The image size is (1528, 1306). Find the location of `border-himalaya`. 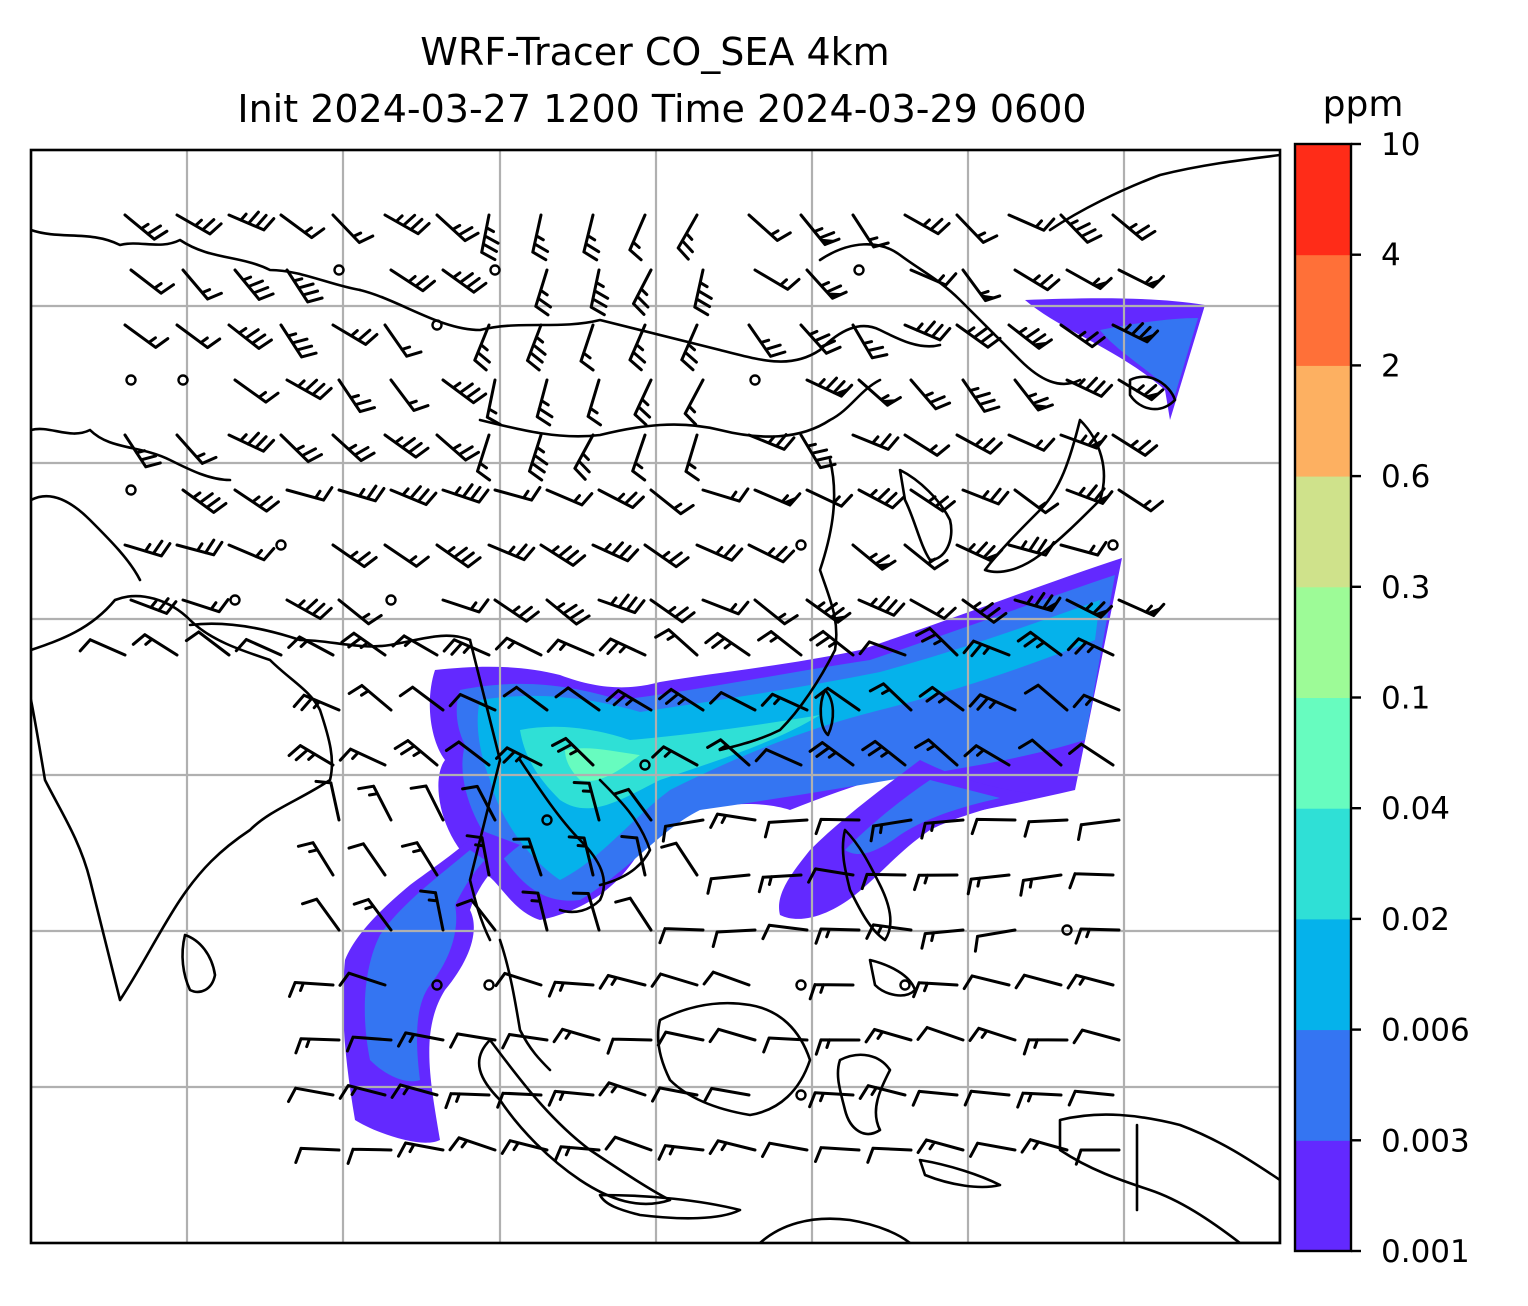

border-himalaya is located at coordinates (330, 635).